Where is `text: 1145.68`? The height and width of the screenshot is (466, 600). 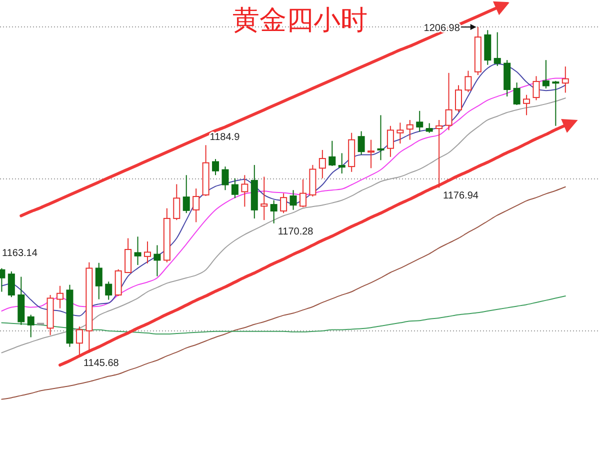
text: 1145.68 is located at coordinates (101, 363).